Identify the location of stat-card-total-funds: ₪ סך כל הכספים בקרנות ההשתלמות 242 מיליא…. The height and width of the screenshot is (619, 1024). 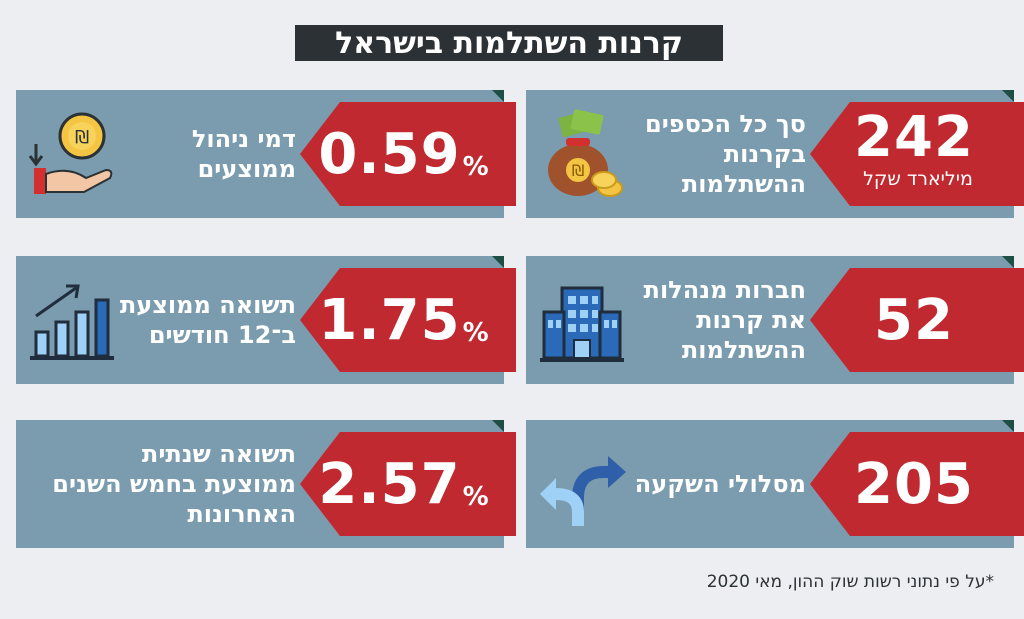
(775, 154).